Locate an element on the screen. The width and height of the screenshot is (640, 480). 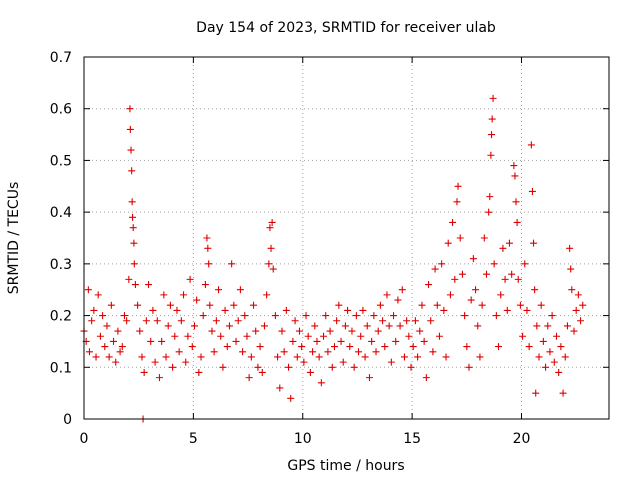
y-tick-label: 0.5 is located at coordinates (61, 161).